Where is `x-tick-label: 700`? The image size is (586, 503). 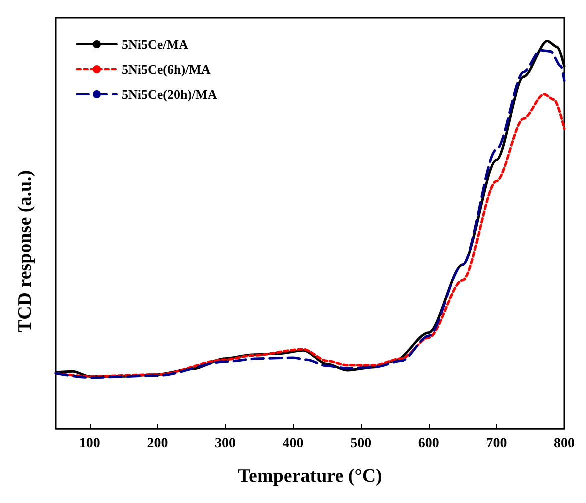 x-tick-label: 700 is located at coordinates (497, 444).